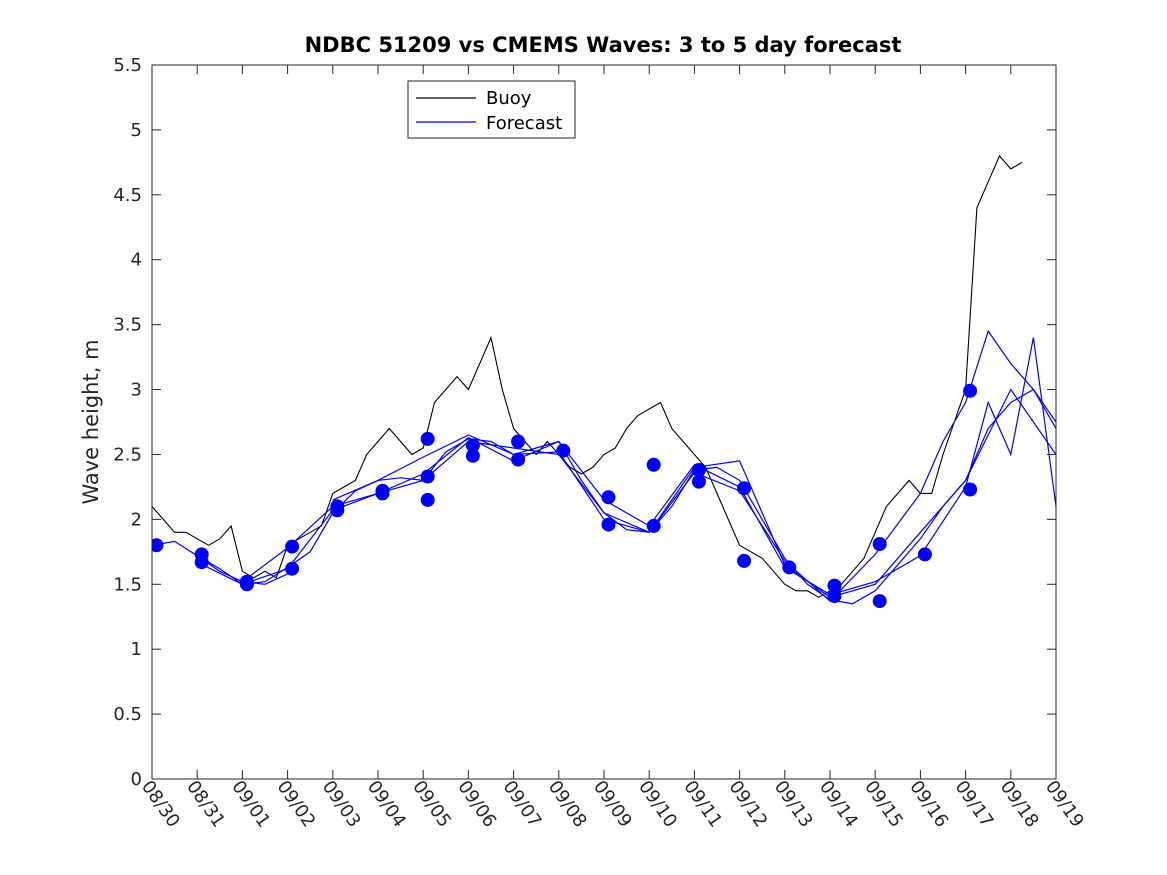  Describe the element at coordinates (127, 454) in the screenshot. I see `y-tick-label: 2.5` at that location.